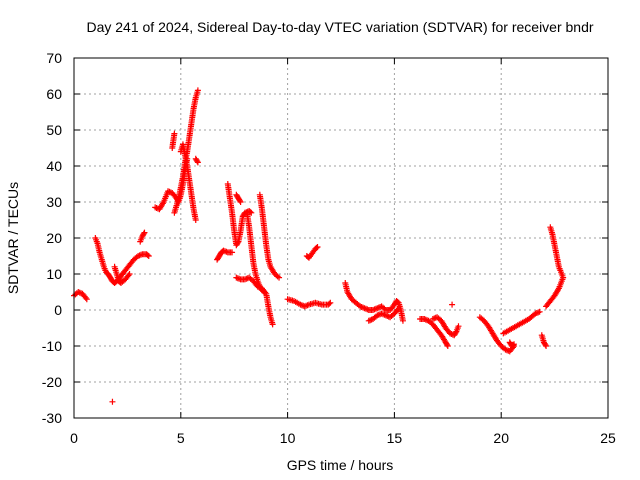  I want to click on y-tick-label: 40, so click(54, 166).